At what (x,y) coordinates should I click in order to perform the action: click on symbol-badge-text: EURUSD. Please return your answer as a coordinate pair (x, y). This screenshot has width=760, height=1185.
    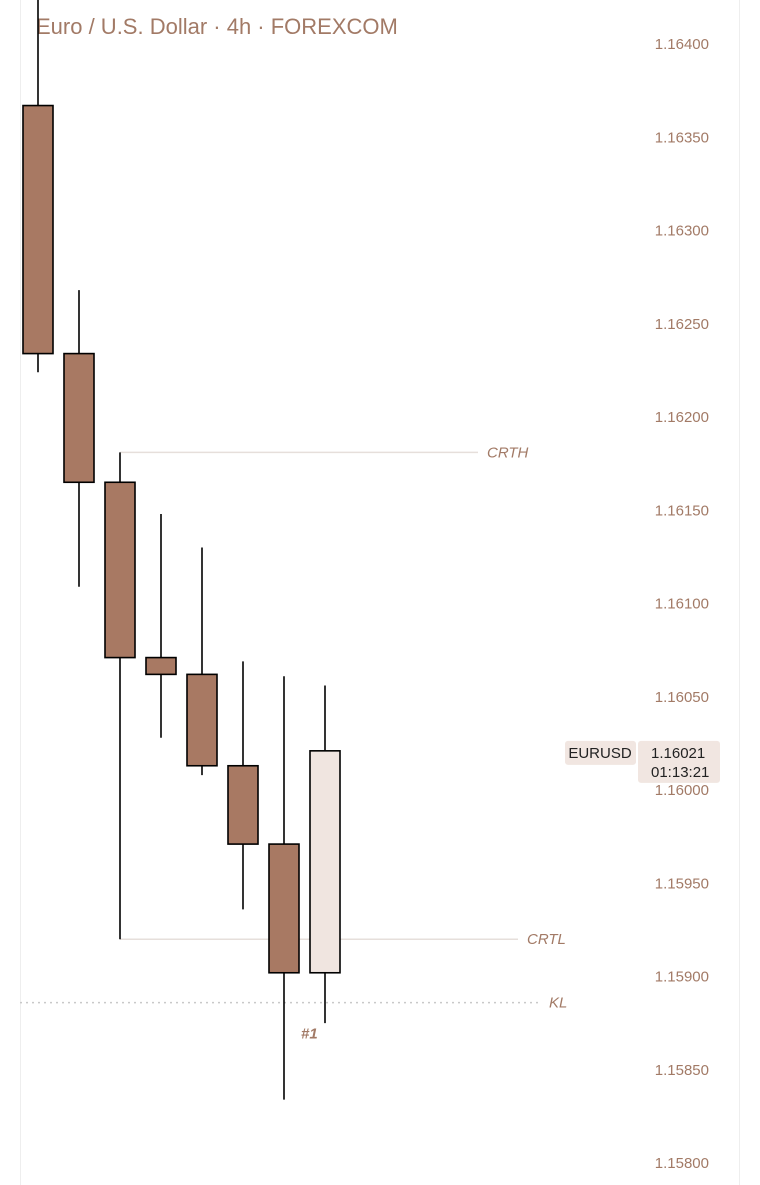
    Looking at the image, I should click on (600, 753).